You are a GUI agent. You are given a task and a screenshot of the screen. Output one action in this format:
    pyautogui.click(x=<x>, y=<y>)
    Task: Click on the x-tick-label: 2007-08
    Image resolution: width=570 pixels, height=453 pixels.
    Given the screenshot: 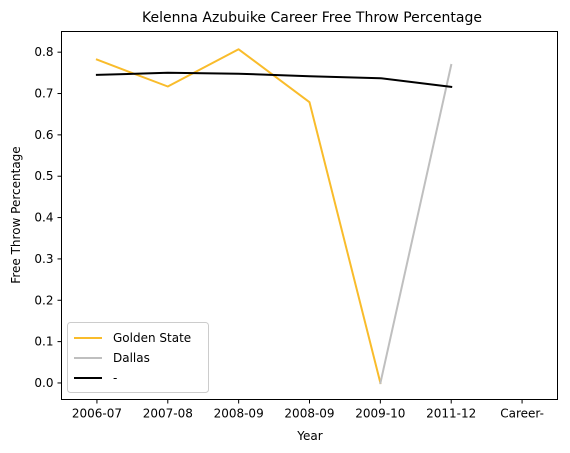 What is the action you would take?
    pyautogui.click(x=168, y=414)
    